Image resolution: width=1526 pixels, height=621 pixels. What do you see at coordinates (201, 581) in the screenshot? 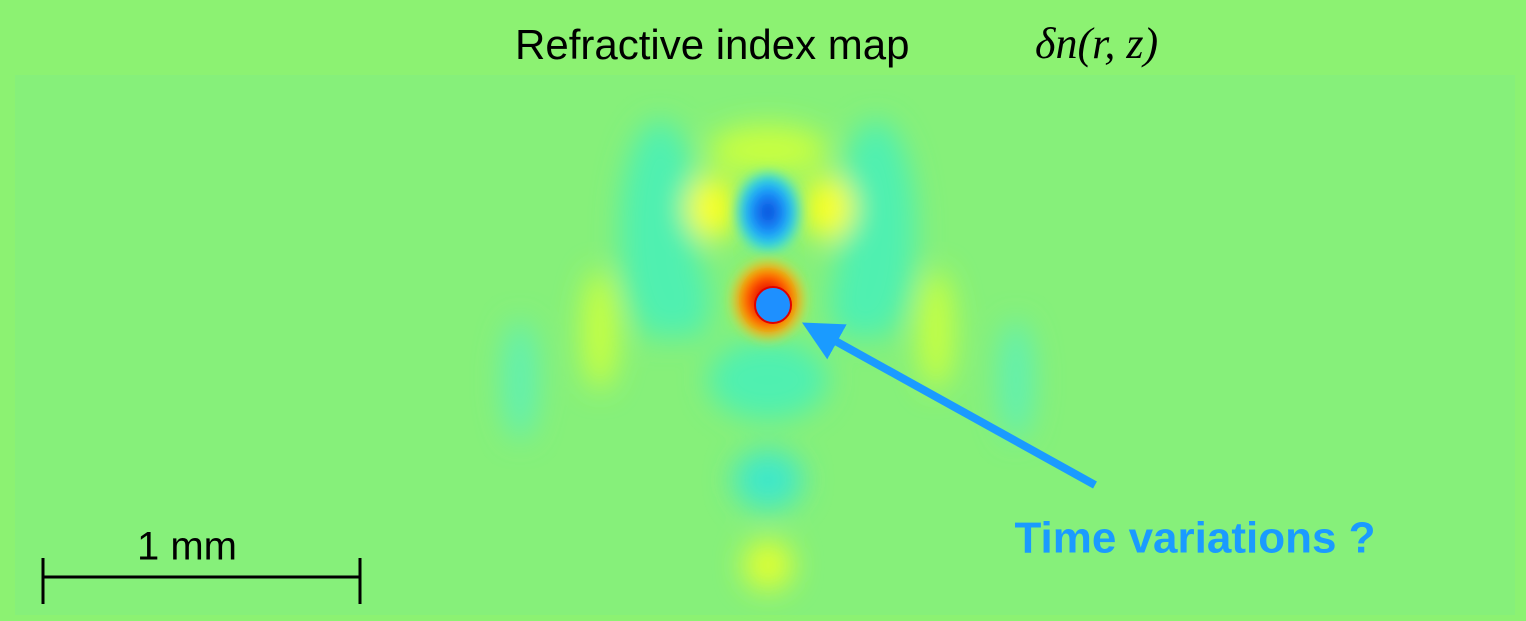
I see `scale-bar` at bounding box center [201, 581].